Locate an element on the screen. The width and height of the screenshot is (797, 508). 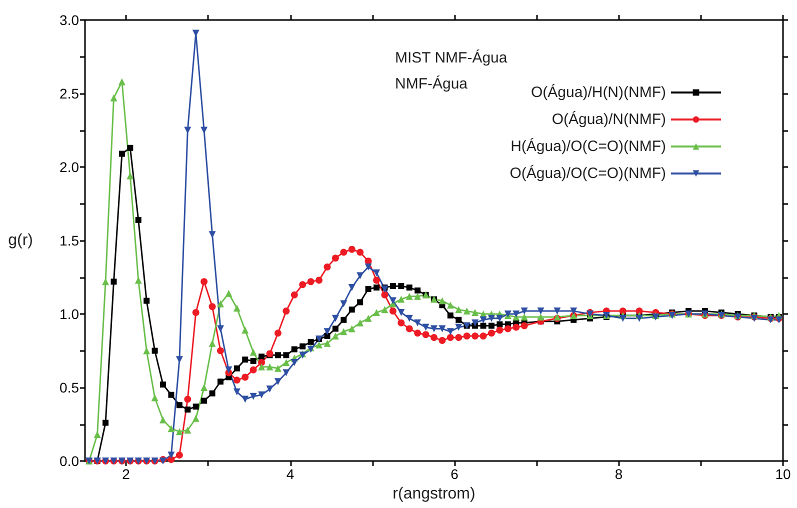
x-tick-label: 8 is located at coordinates (618, 474).